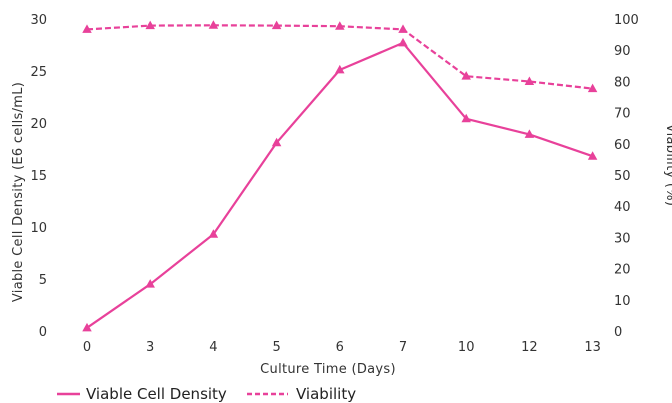 This screenshot has width=672, height=403. Describe the element at coordinates (618, 332) in the screenshot. I see `right-tick-label: 0` at that location.